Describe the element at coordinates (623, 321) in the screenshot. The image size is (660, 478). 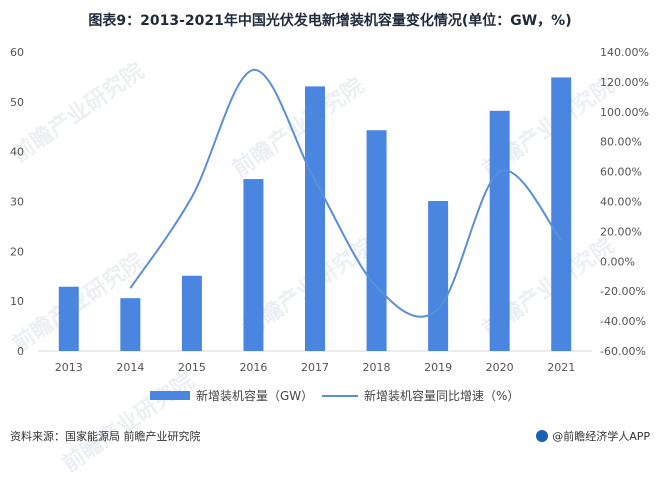
I see `y-right-tick-label: -40.00%` at that location.